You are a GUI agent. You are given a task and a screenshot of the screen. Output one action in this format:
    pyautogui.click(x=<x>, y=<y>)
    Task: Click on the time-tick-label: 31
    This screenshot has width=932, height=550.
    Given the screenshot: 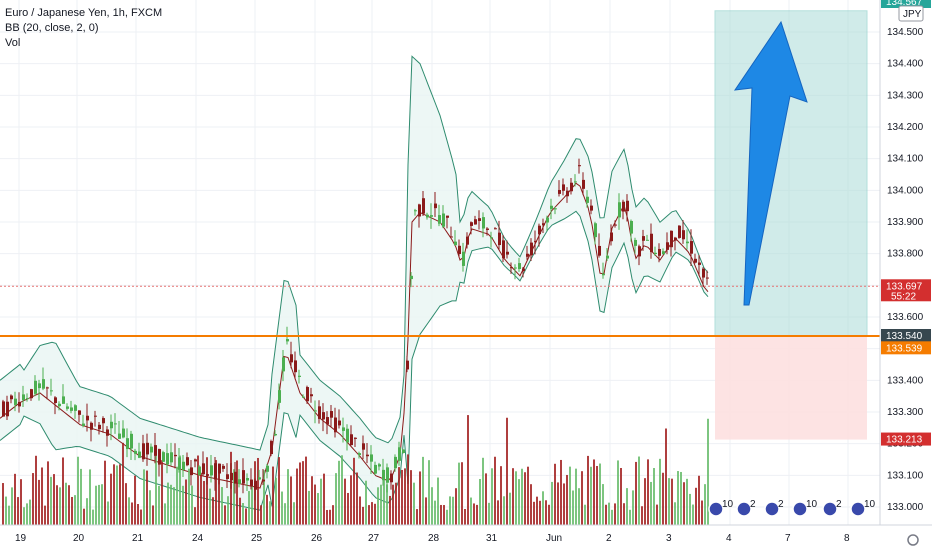 What is the action you would take?
    pyautogui.click(x=492, y=538)
    